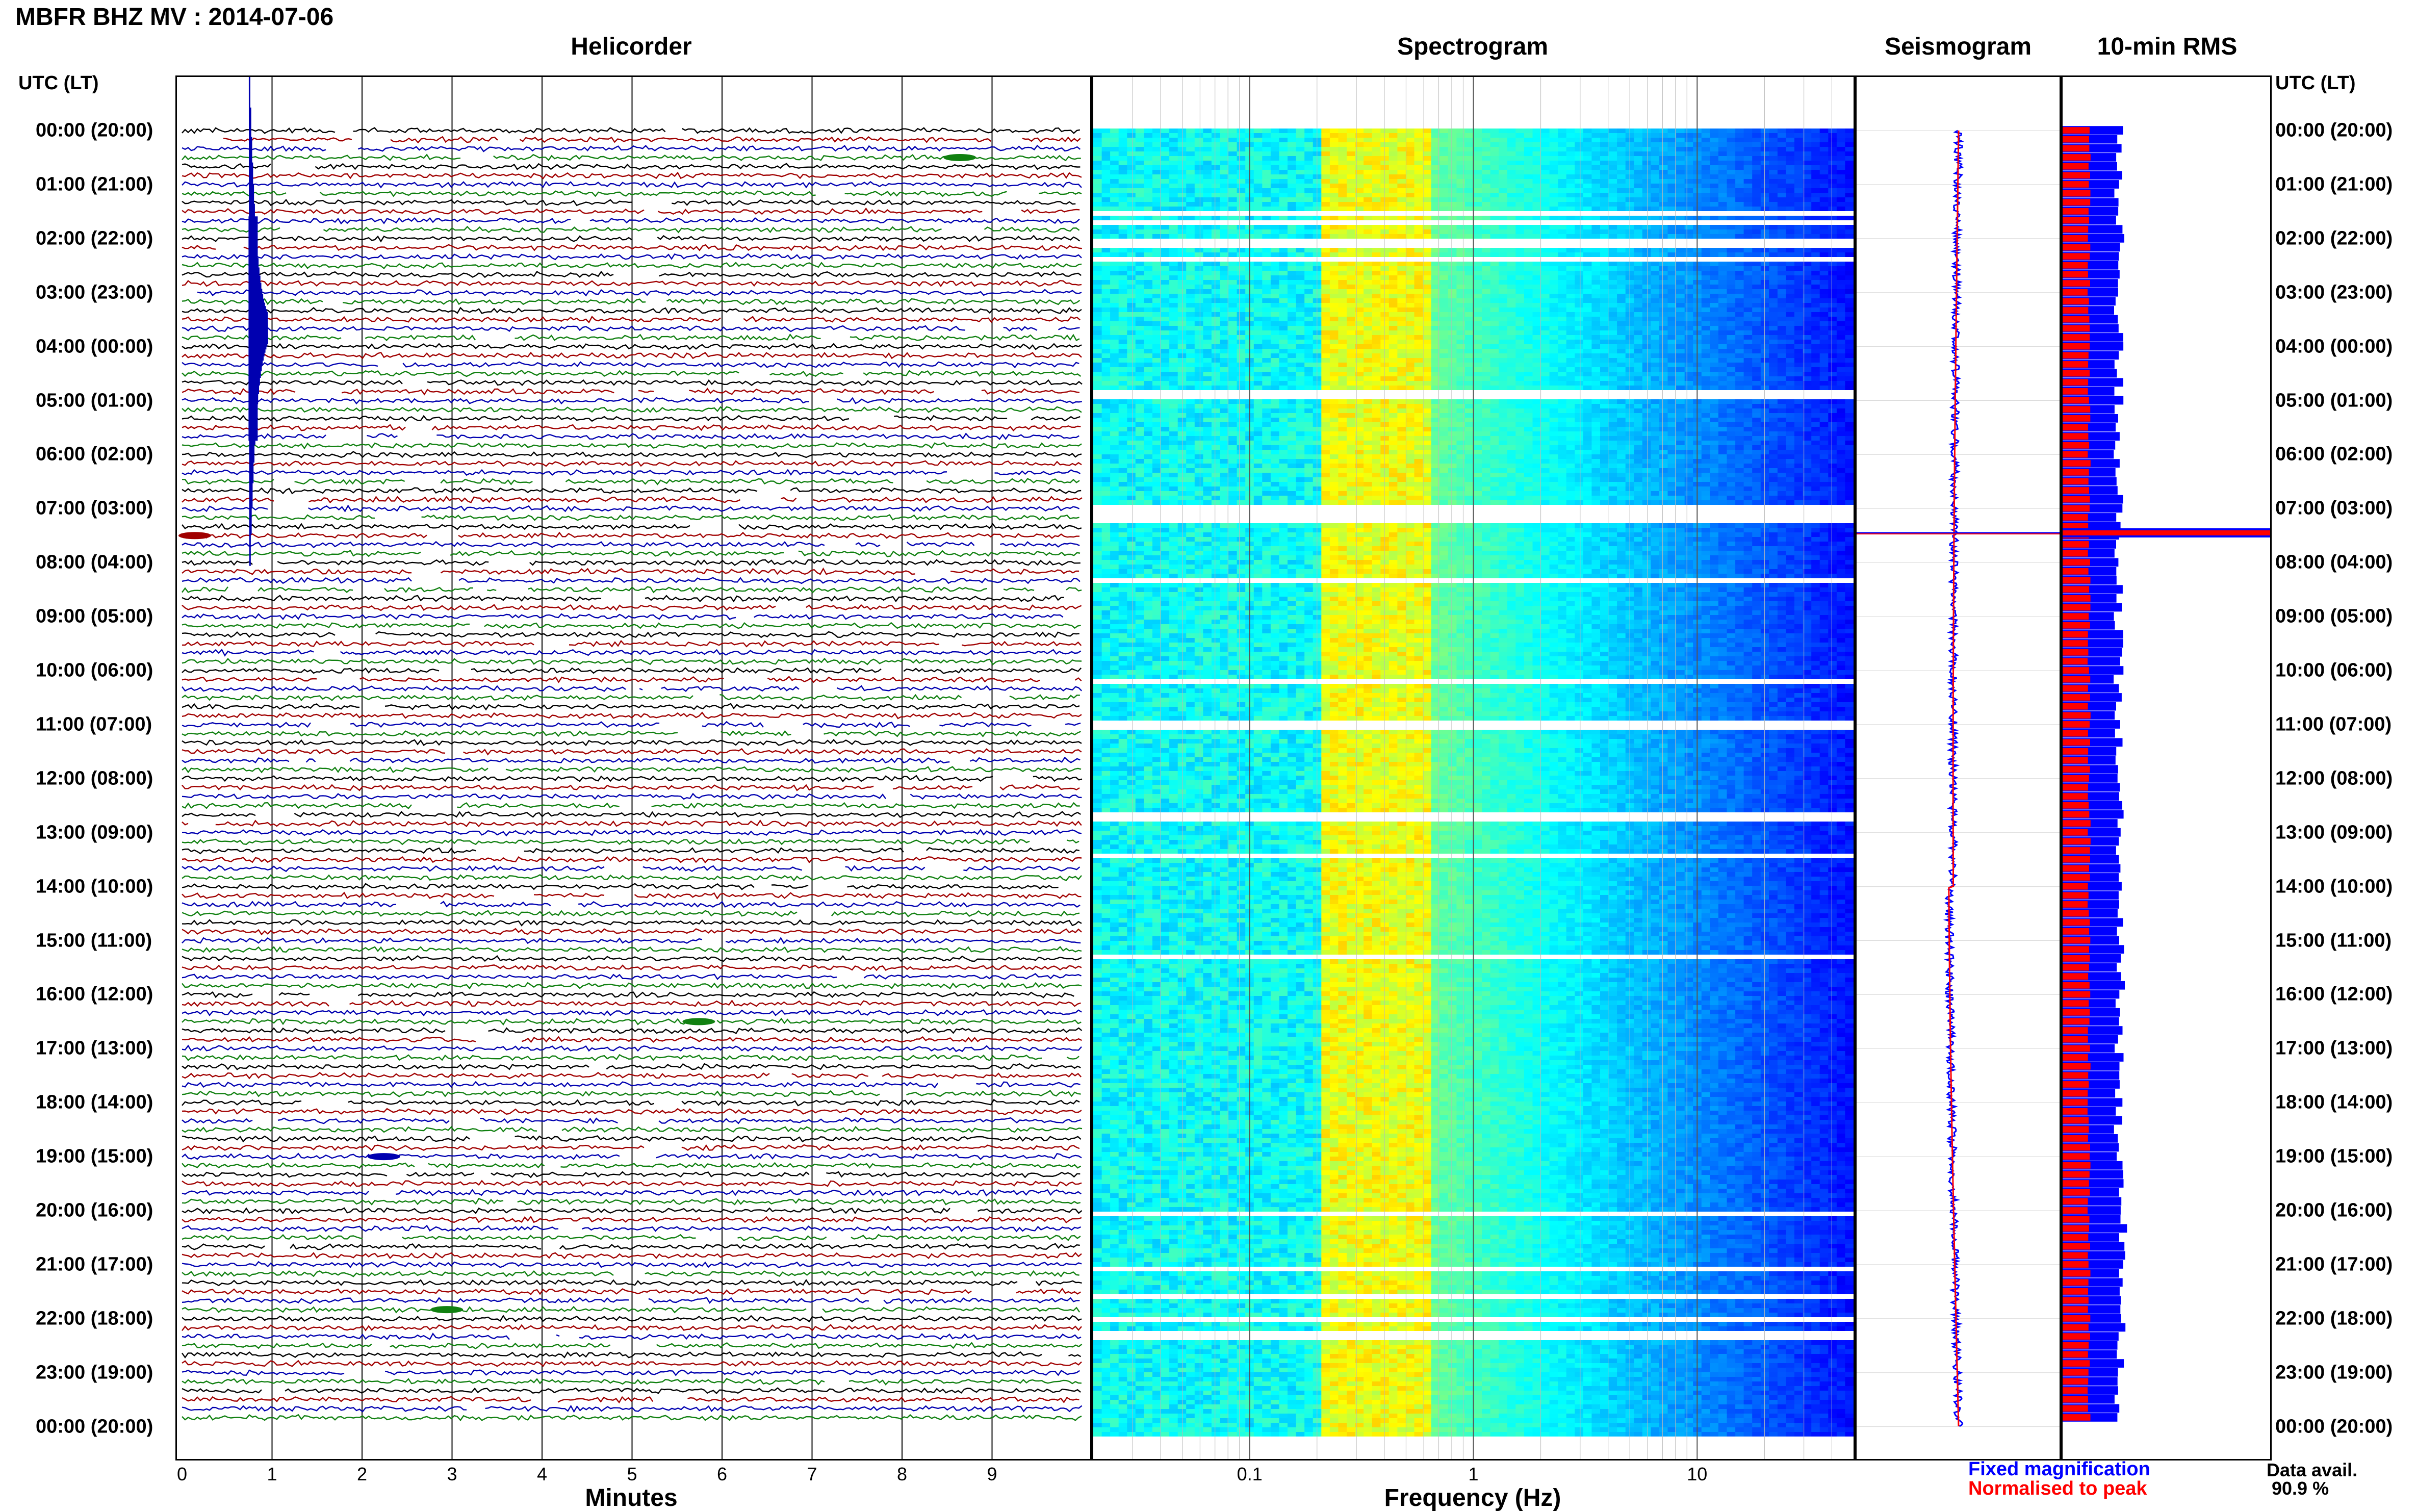 The image size is (2417, 1512). Describe the element at coordinates (1472, 47) in the screenshot. I see `spectrogram-title: Spectrogram` at that location.